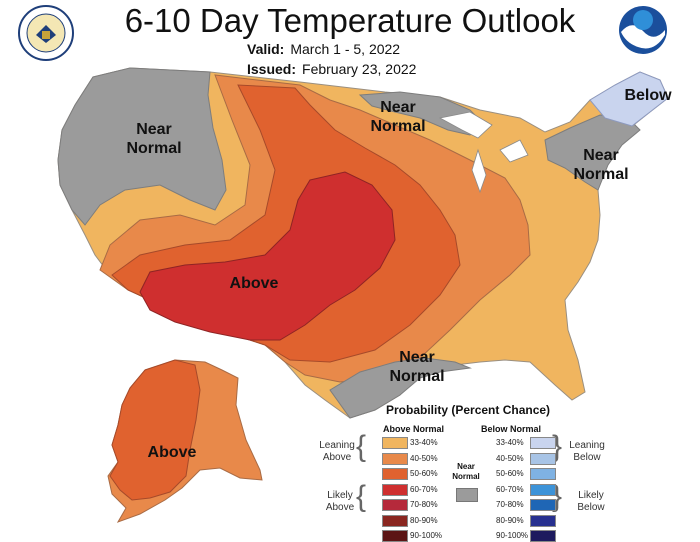 This screenshot has height=542, width=700. I want to click on great-lakes, so click(483, 152).